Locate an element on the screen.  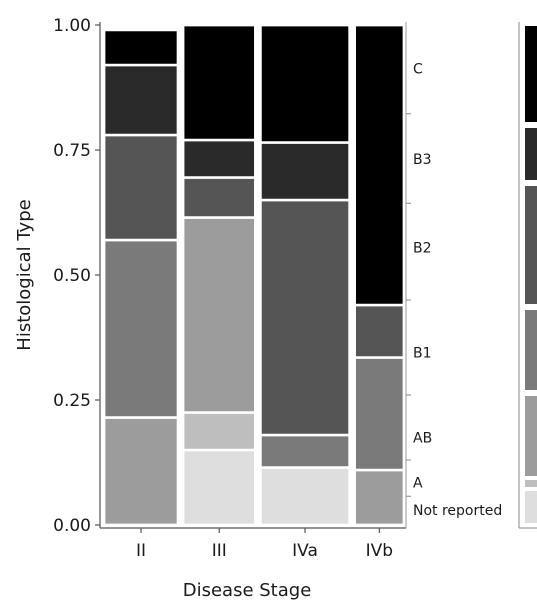
y-axis-title: Histological Type is located at coordinates (24, 274).